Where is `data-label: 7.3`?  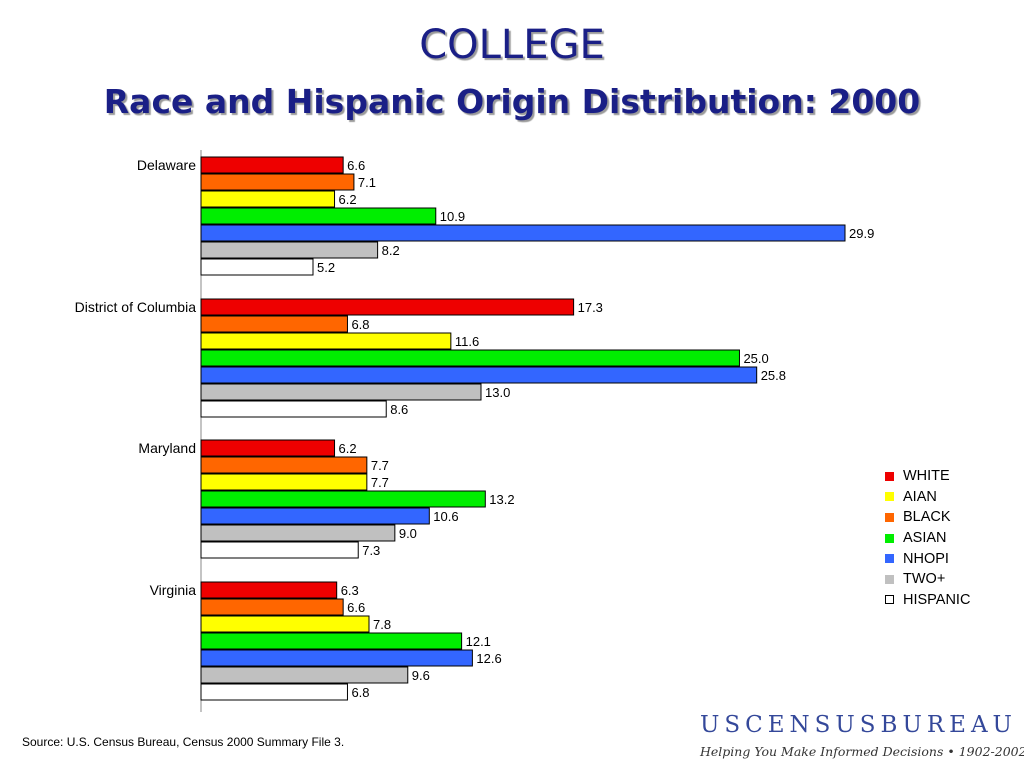
data-label: 7.3 is located at coordinates (371, 550).